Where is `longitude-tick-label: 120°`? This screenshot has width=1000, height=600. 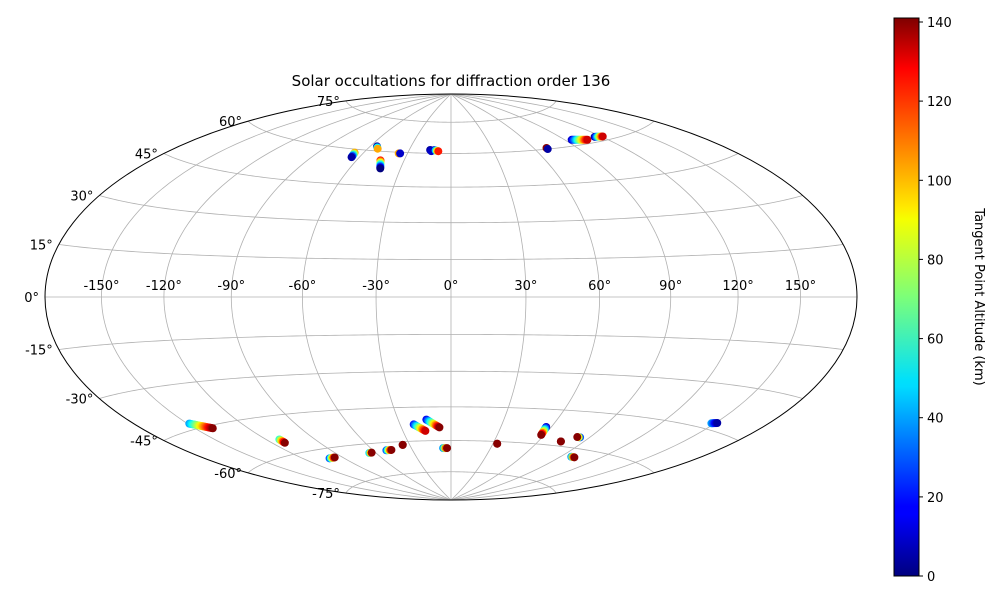 longitude-tick-label: 120° is located at coordinates (737, 286).